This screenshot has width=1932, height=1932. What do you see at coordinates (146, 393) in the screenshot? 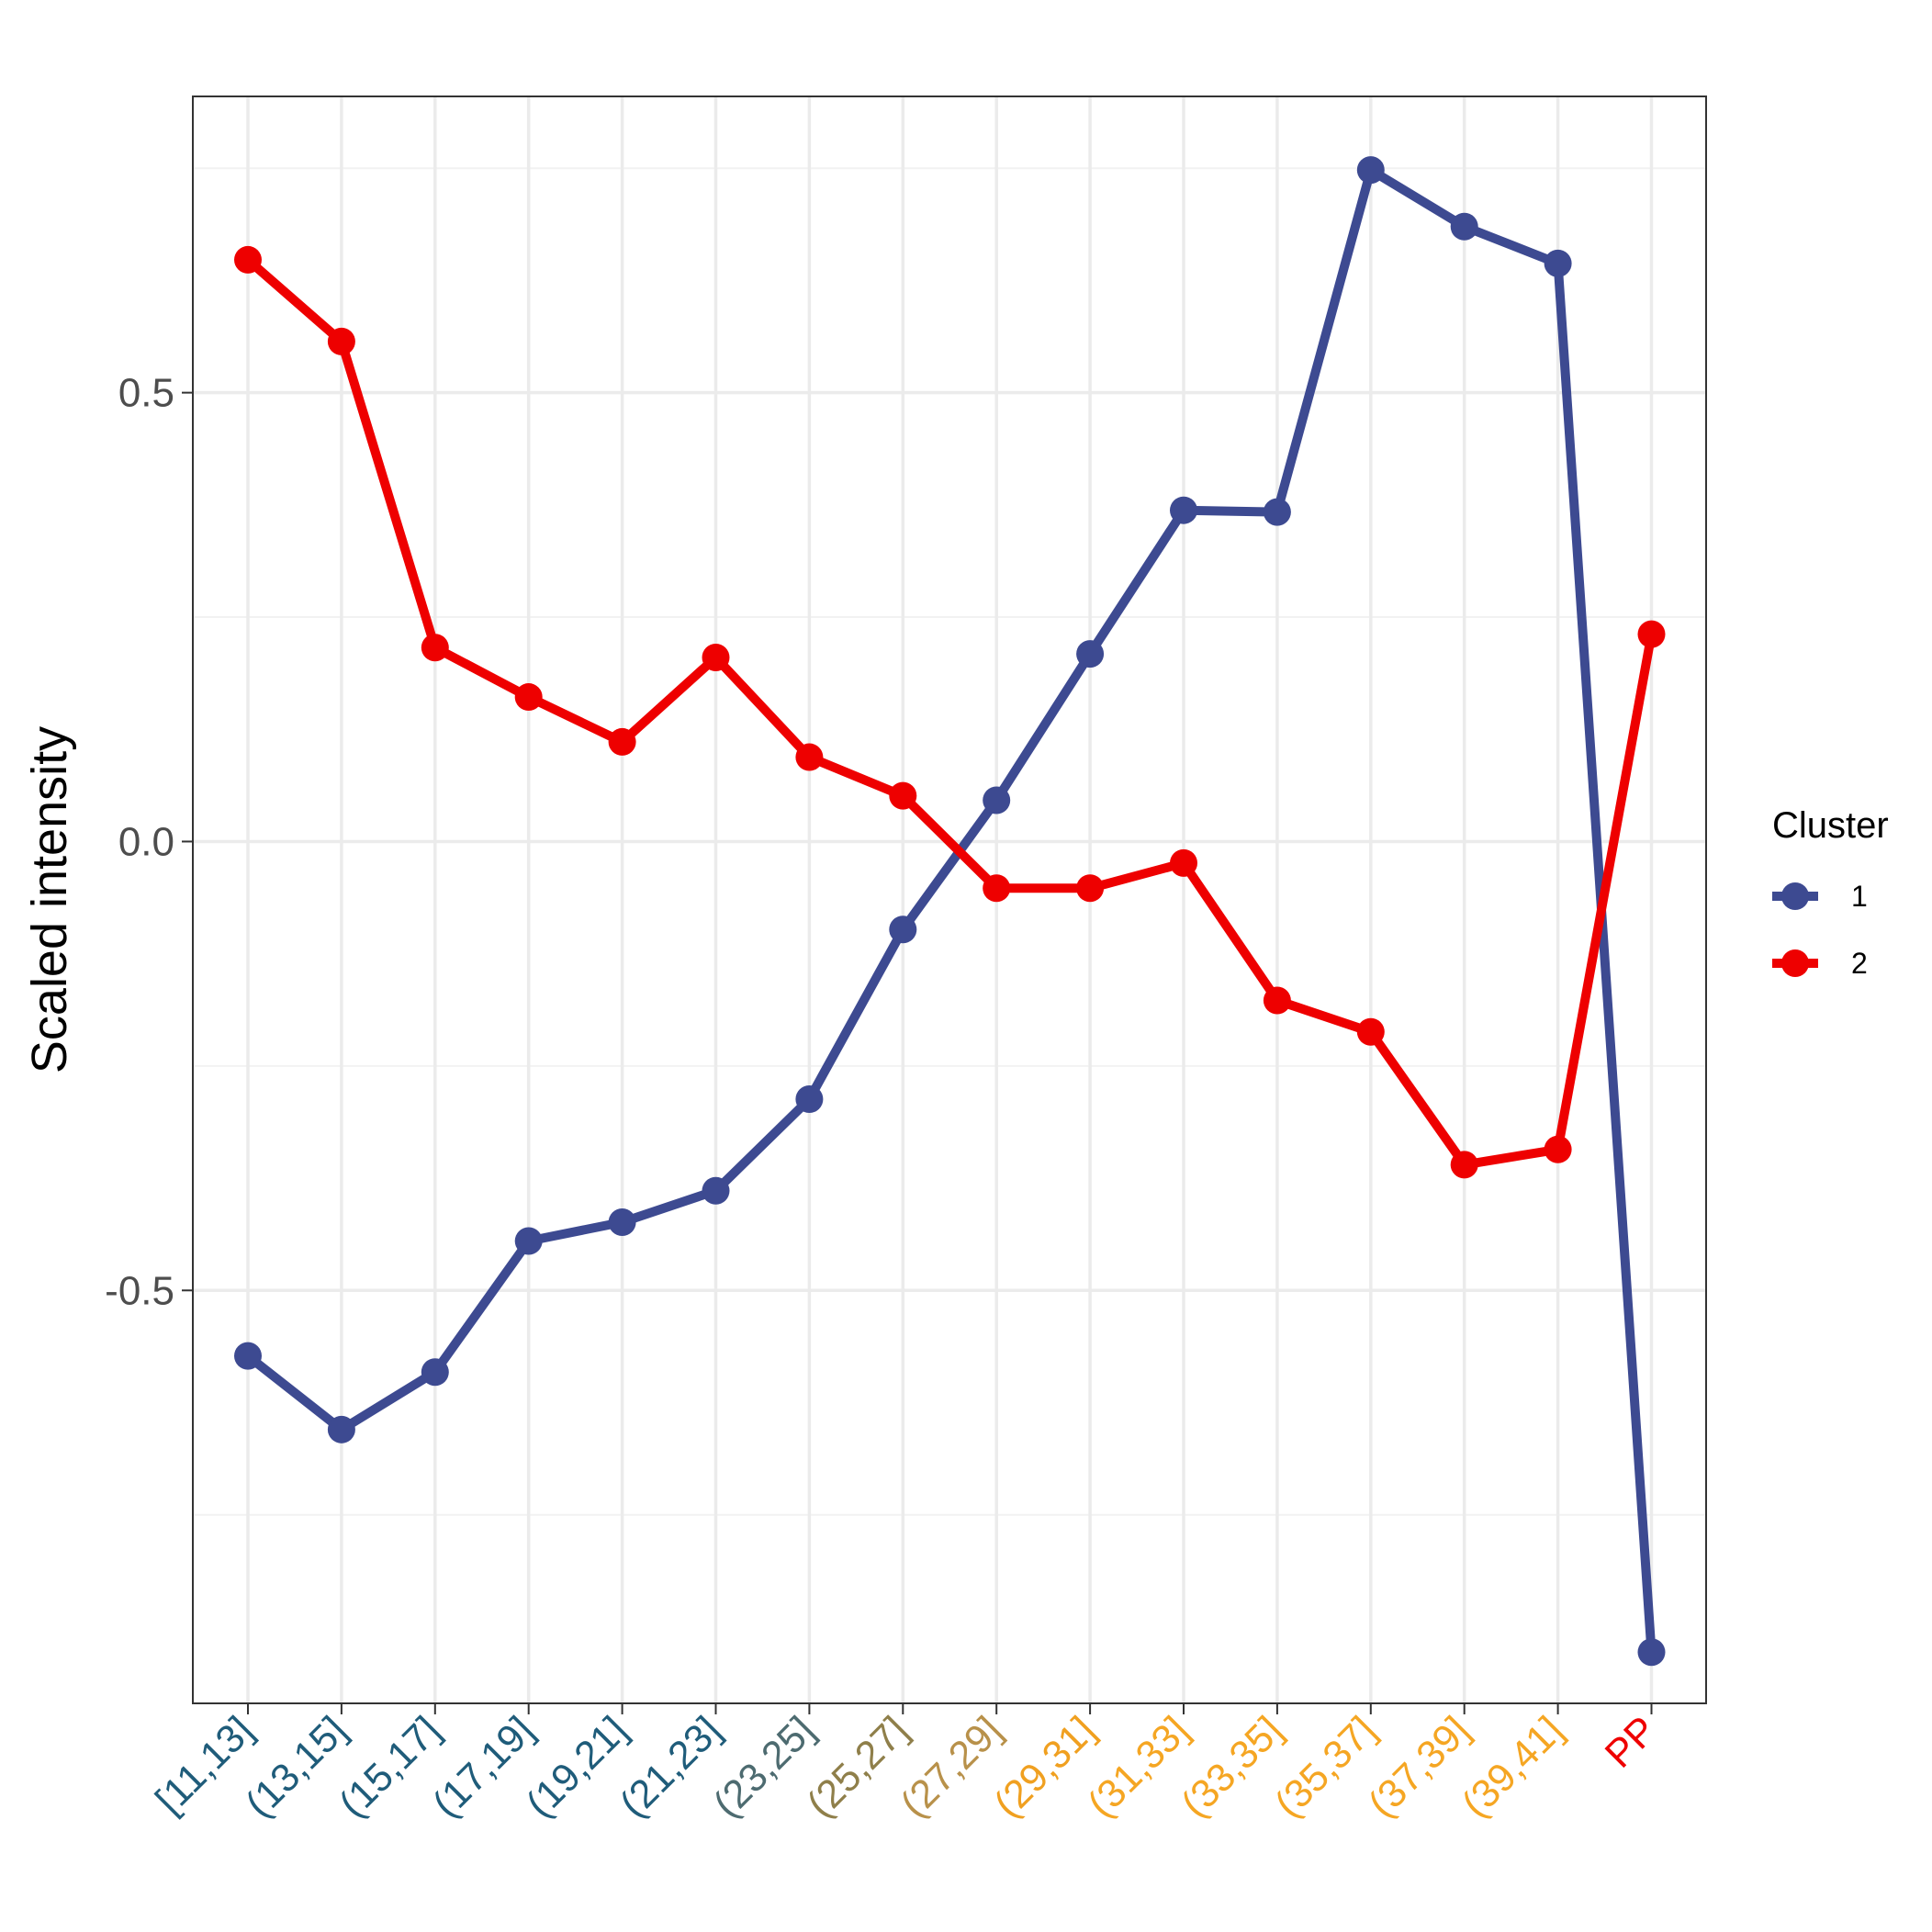
I see `y-tick-label: 0.5` at bounding box center [146, 393].